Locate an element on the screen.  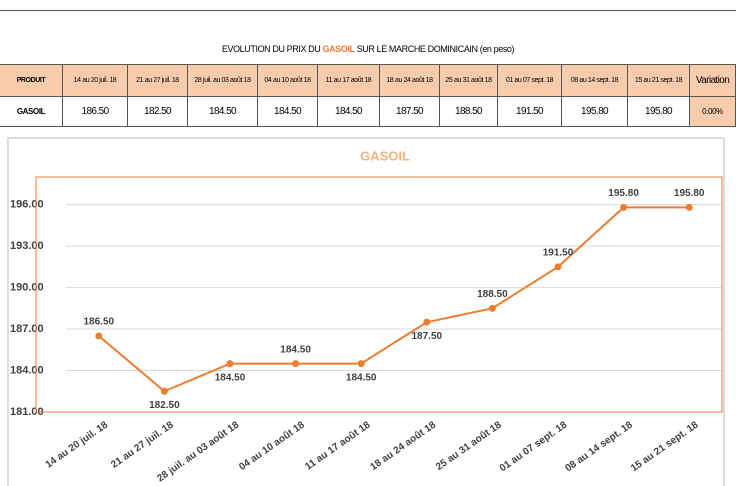
table-cell: 191.50 is located at coordinates (530, 112).